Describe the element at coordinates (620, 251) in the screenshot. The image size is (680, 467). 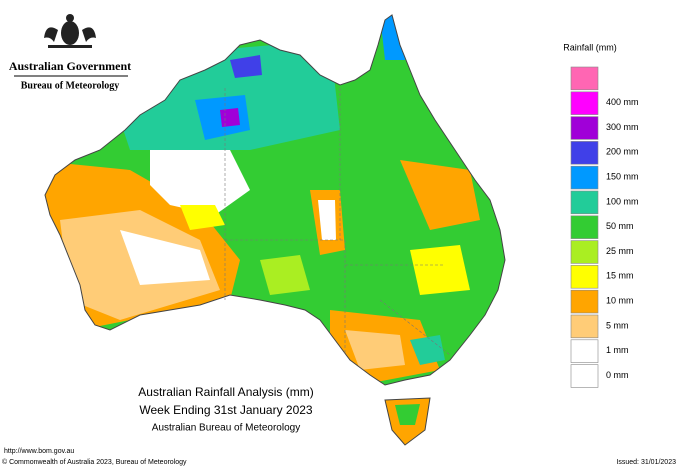
I see `legend-label: 25 mm` at that location.